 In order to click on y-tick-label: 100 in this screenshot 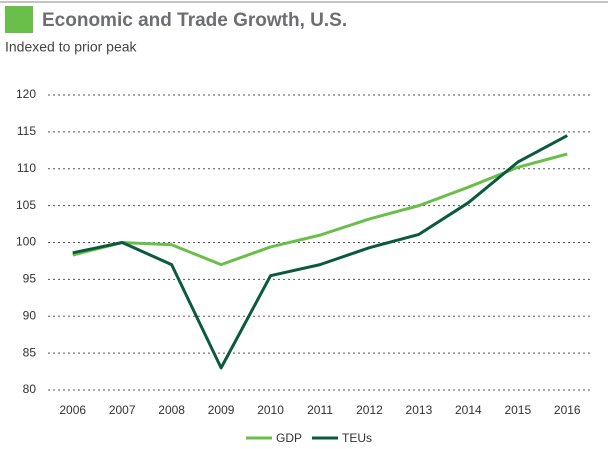, I will do `click(26, 242)`.